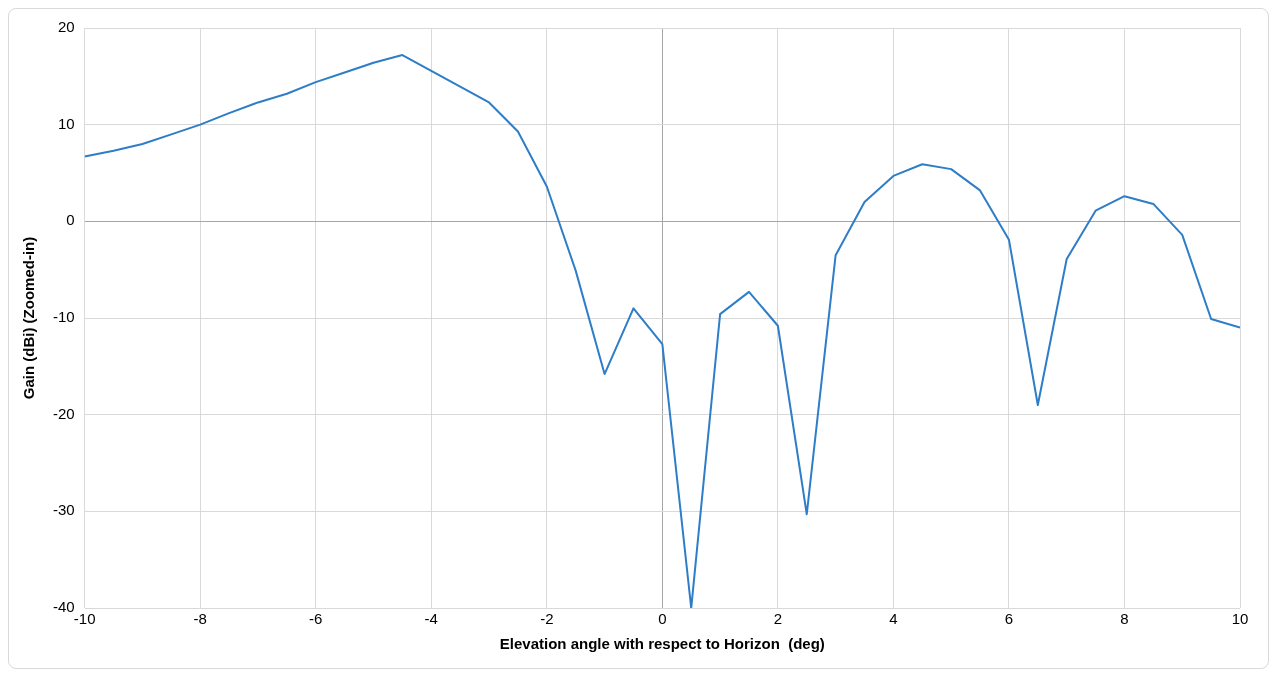  Describe the element at coordinates (1009, 619) in the screenshot. I see `x-tick-label: 6` at that location.